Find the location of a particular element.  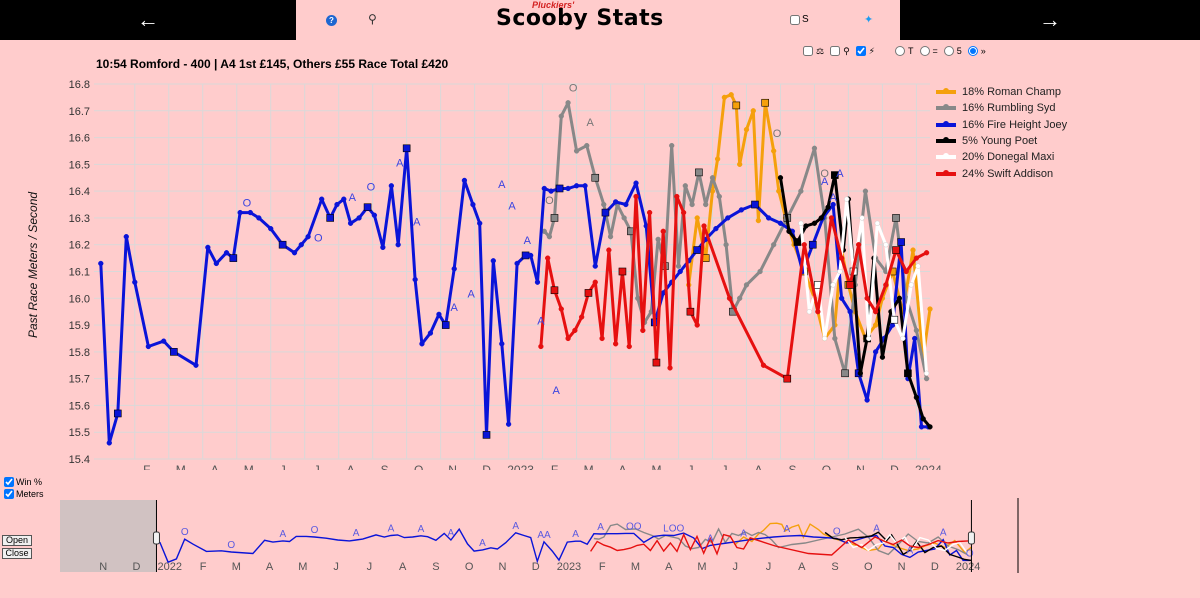

open-button: Open is located at coordinates (17, 540).